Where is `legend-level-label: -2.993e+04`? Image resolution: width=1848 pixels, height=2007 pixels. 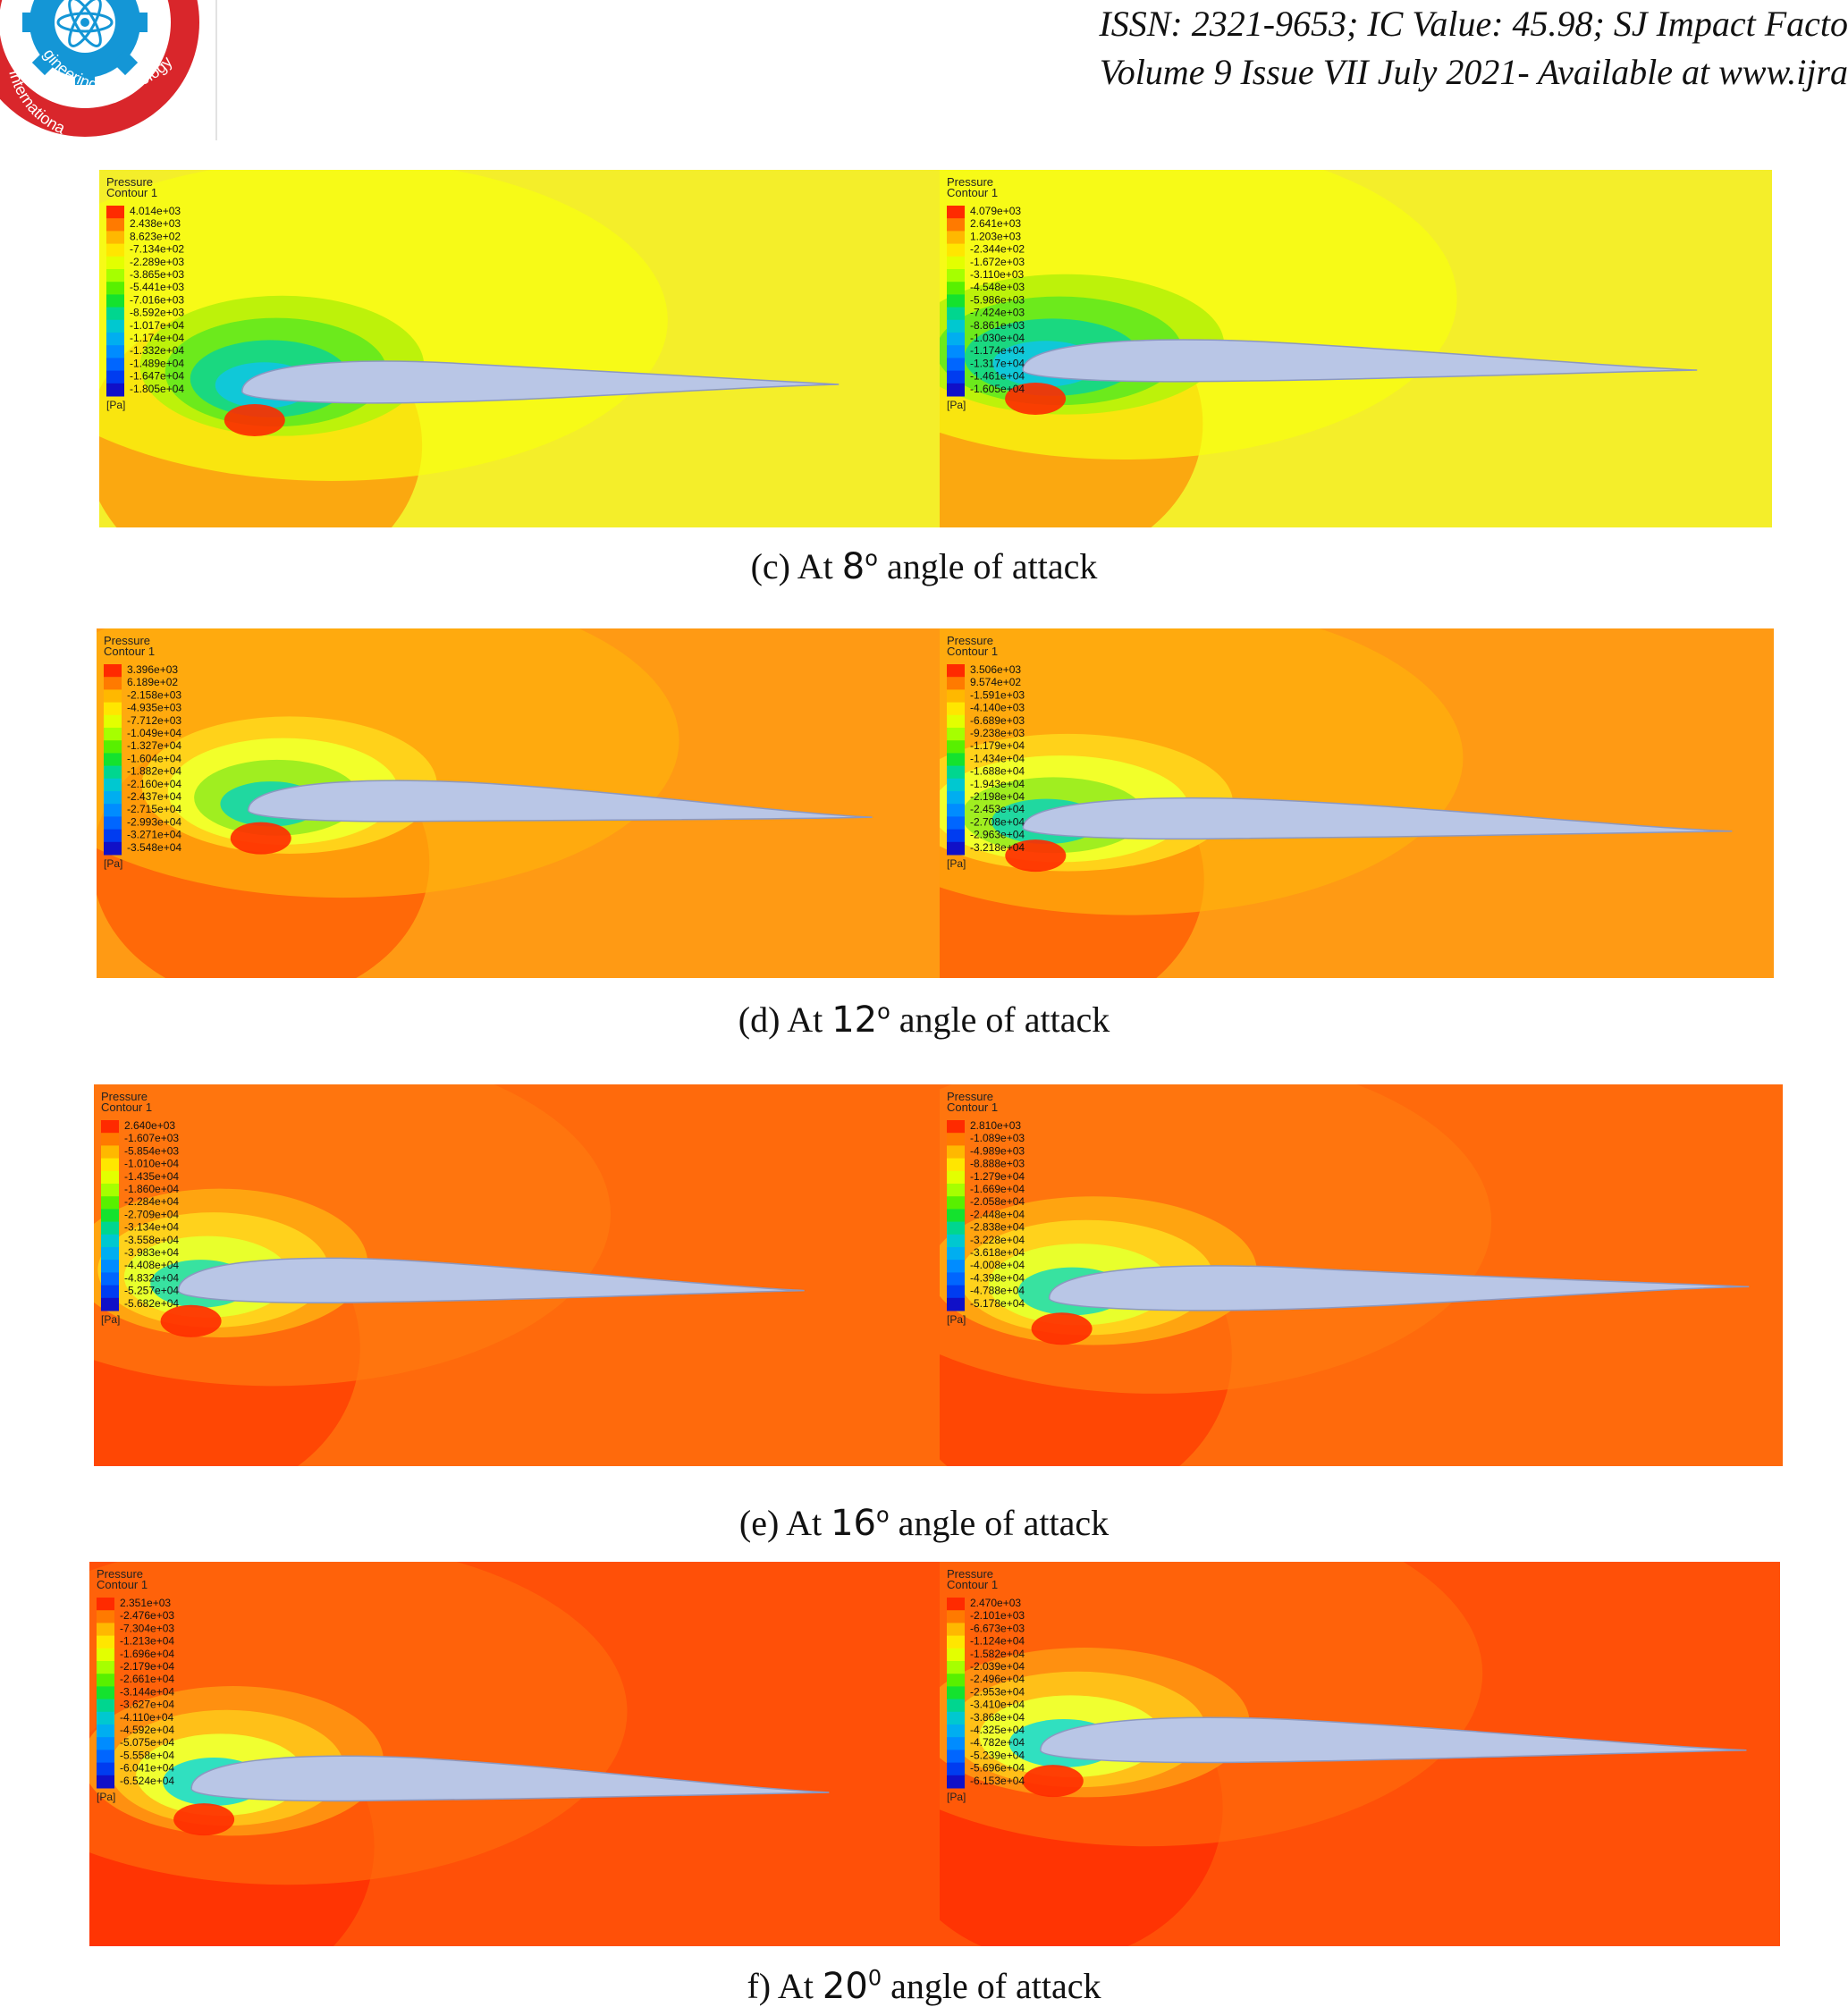
legend-level-label: -2.993e+04 is located at coordinates (154, 821).